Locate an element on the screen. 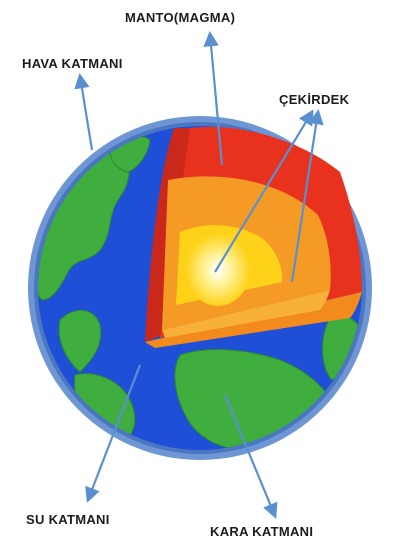 The image size is (398, 552). label-atmosphere: HAVA KATMANI is located at coordinates (72, 63).